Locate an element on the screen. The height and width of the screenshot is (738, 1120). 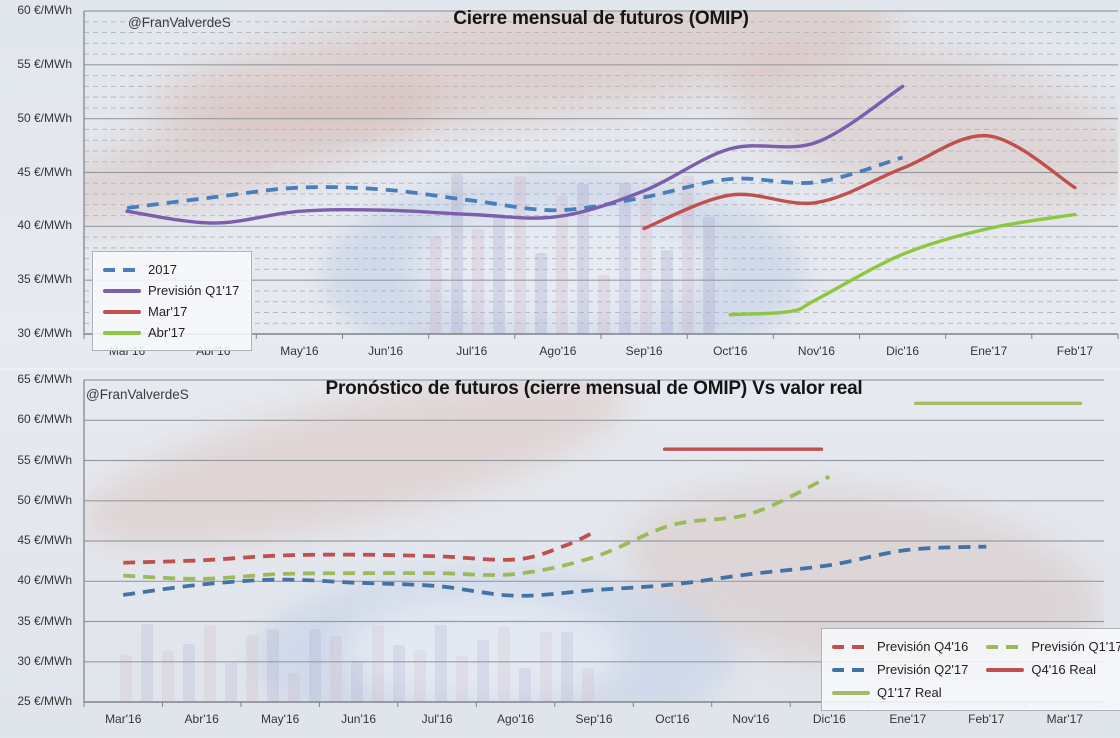
legend-label: Abr'17 is located at coordinates (167, 332).